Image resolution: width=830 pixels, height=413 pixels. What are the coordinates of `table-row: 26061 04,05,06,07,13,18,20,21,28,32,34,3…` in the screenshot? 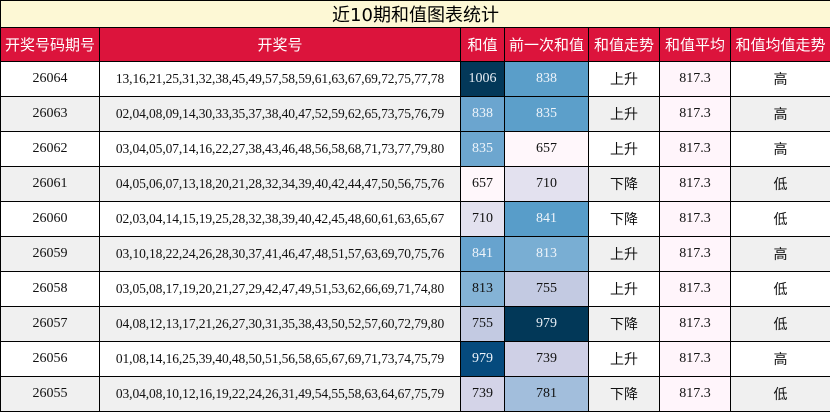 It's located at (415, 184).